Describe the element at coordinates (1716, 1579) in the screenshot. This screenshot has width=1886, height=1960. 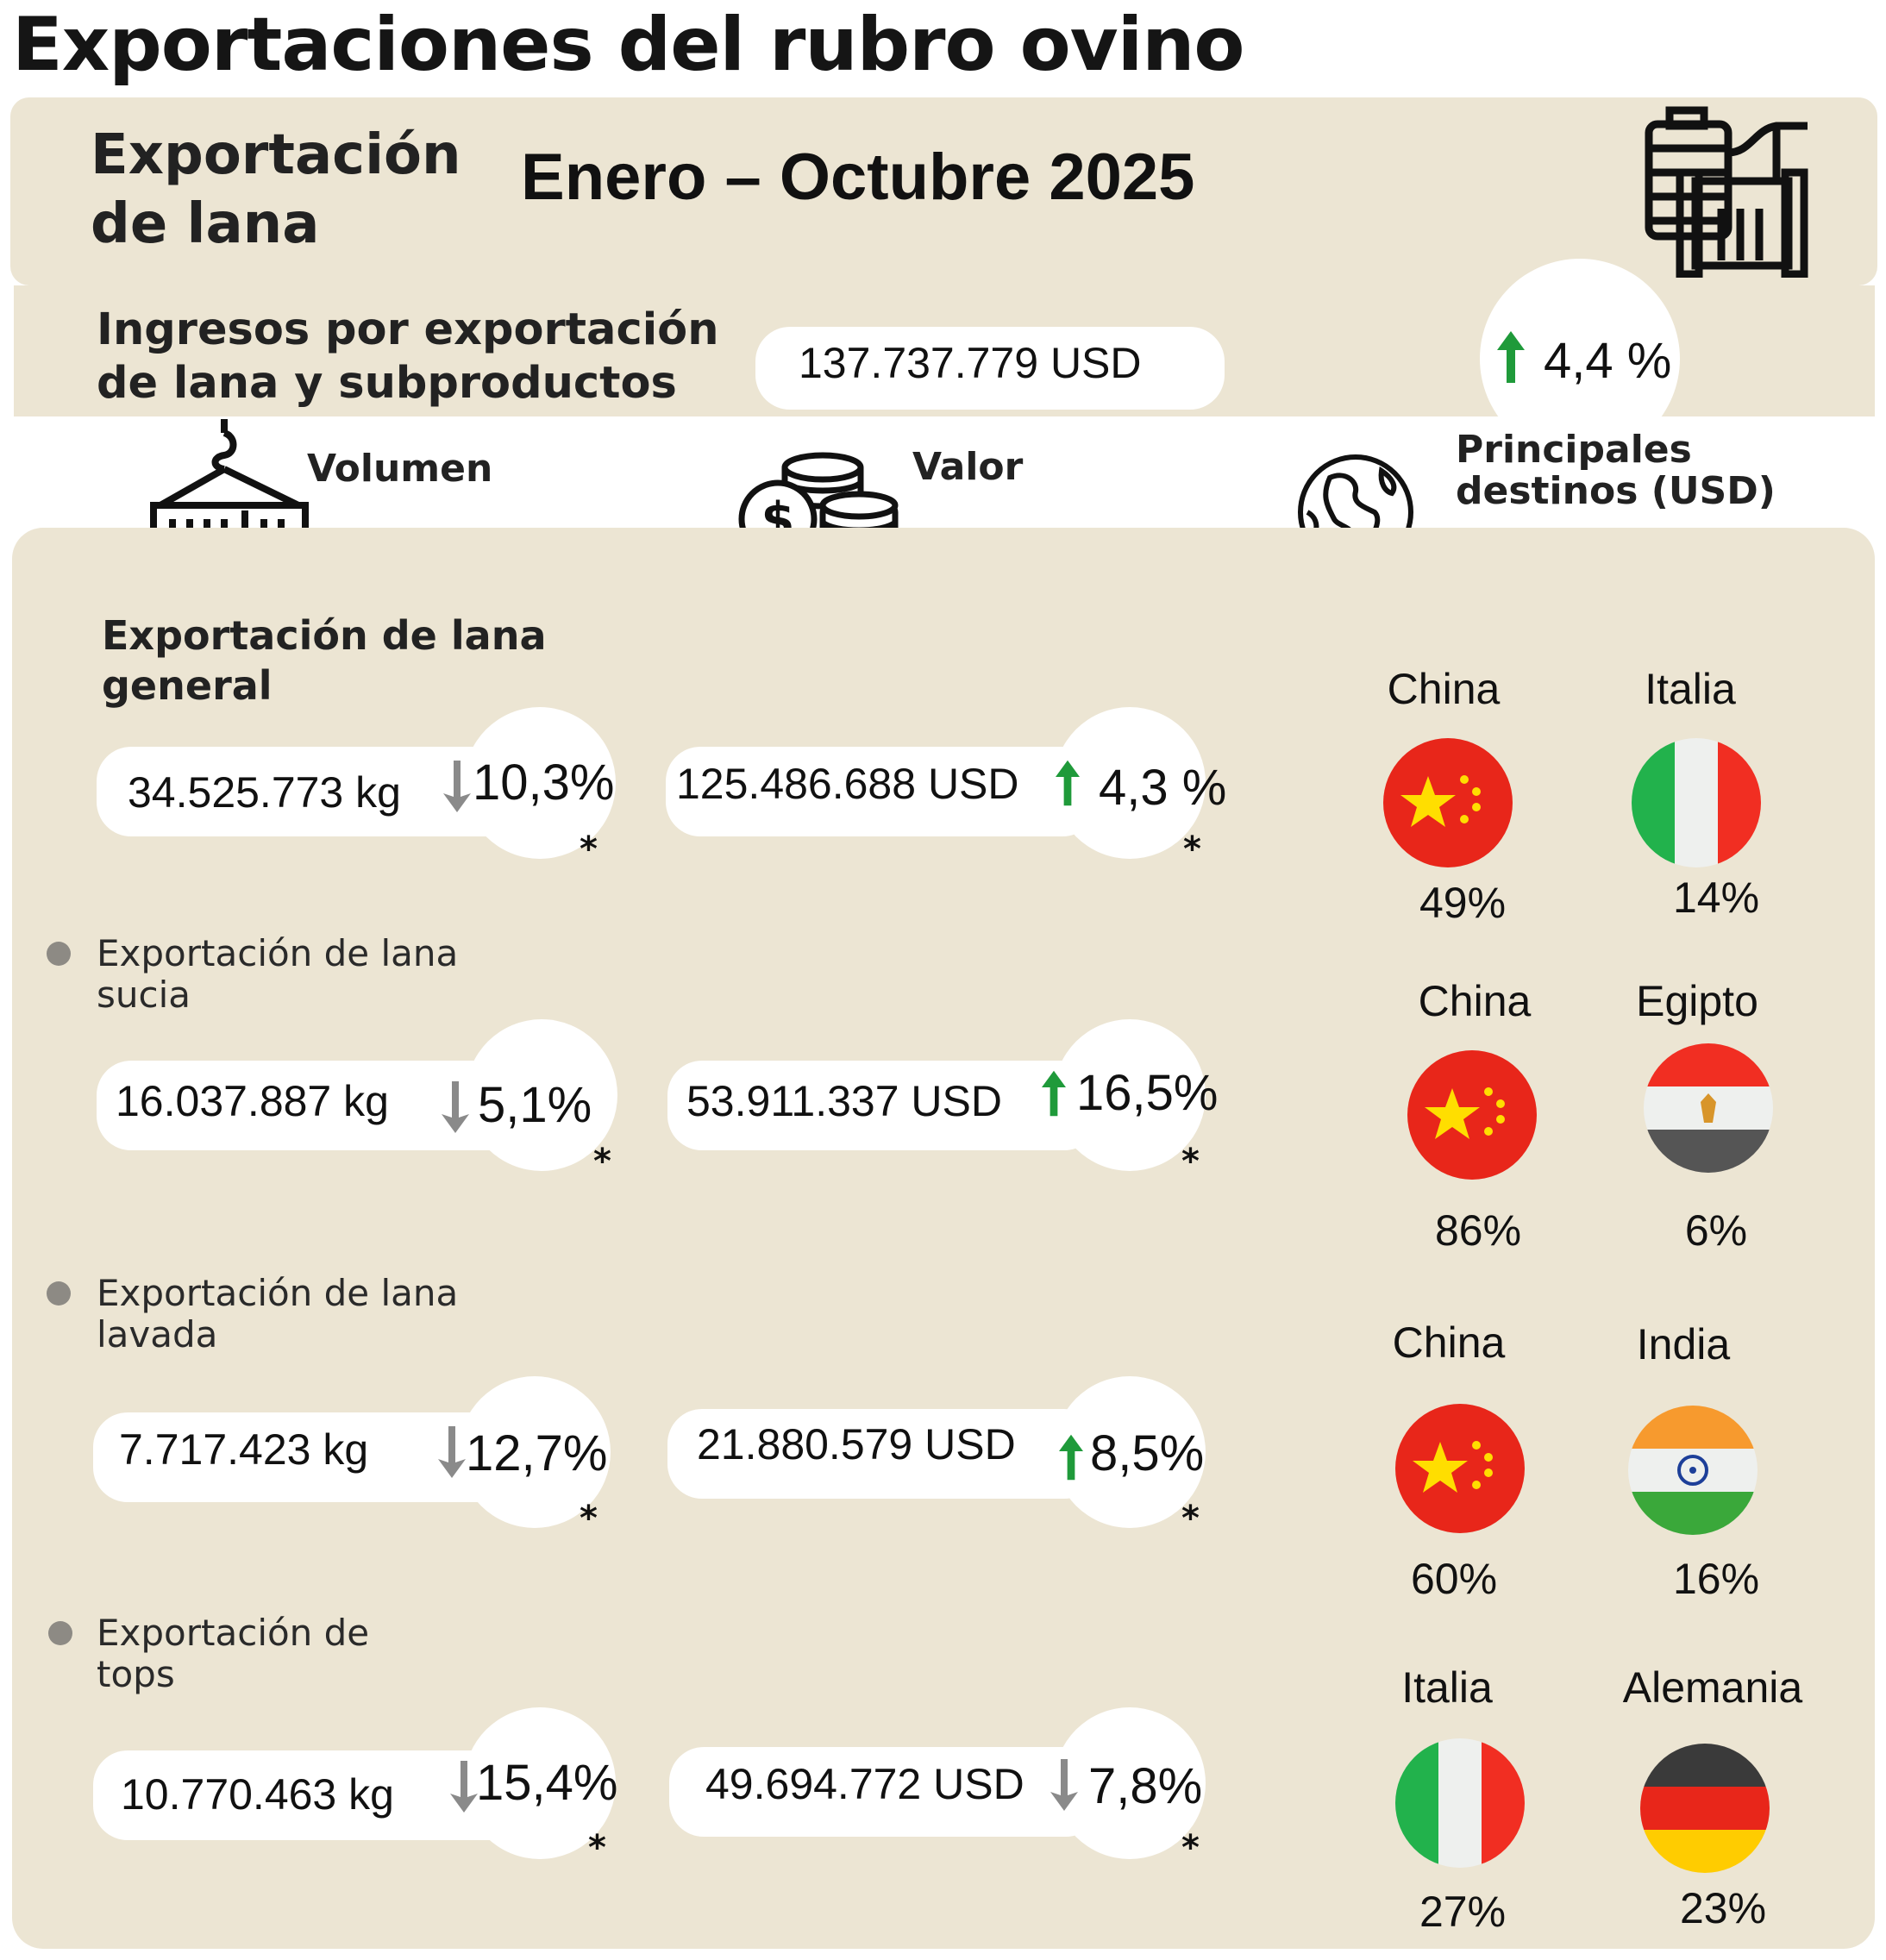
I see `destination-2-share: 16%` at that location.